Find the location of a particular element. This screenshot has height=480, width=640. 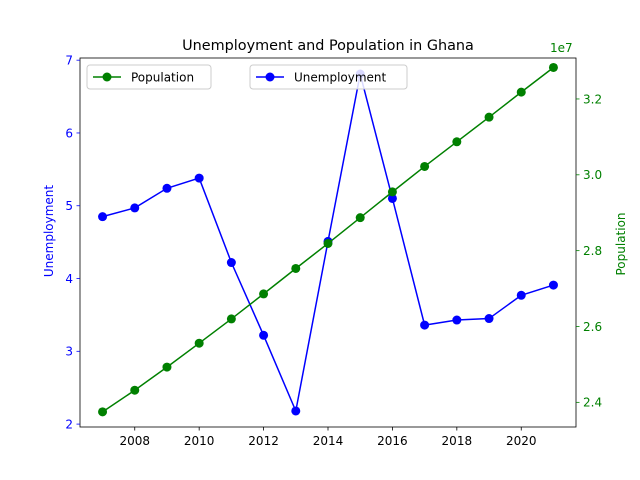

right-axis-offset-text: 1e7 is located at coordinates (561, 48).